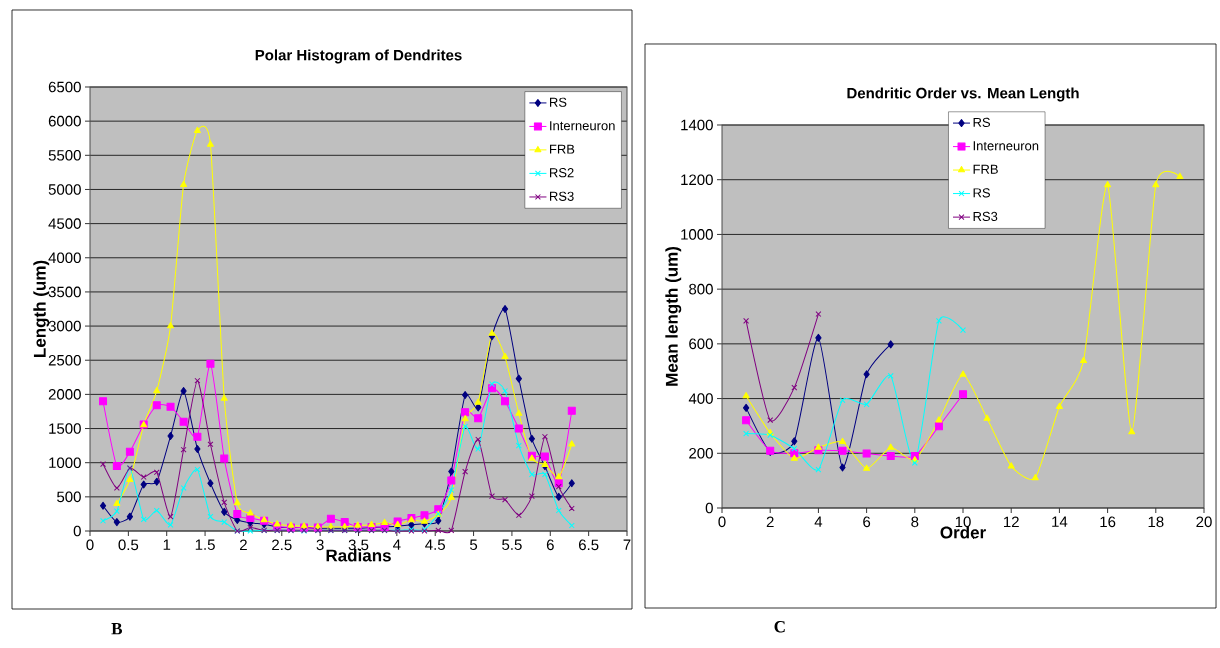  Describe the element at coordinates (64, 360) in the screenshot. I see `y-tick-label: 2500` at that location.